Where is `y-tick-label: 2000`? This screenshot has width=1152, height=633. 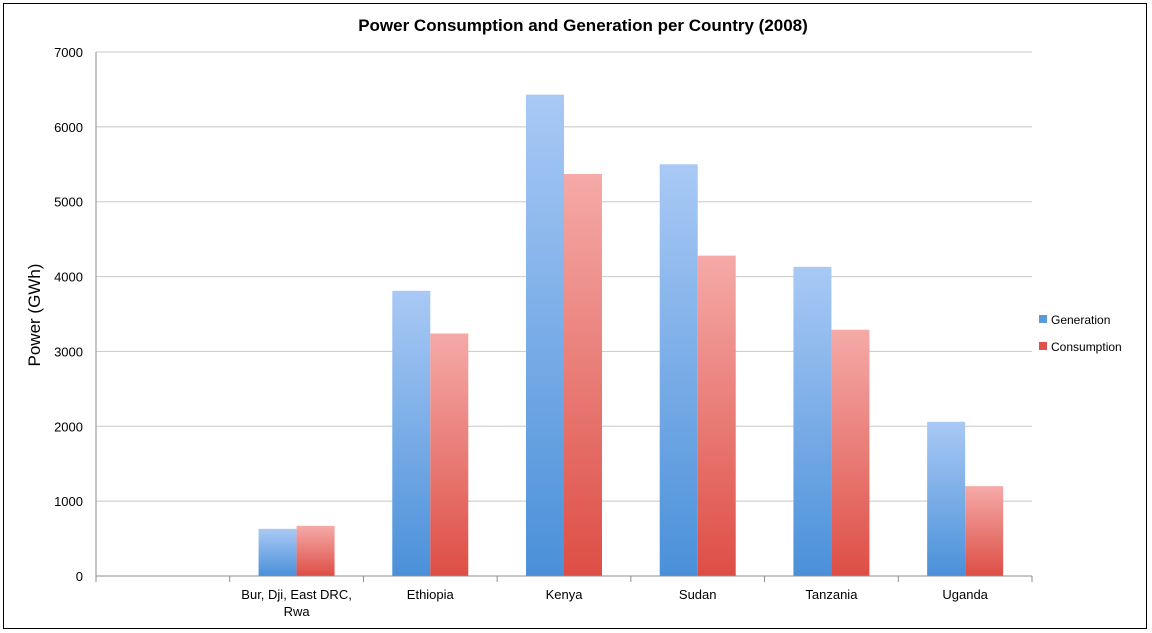 y-tick-label: 2000 is located at coordinates (68, 426).